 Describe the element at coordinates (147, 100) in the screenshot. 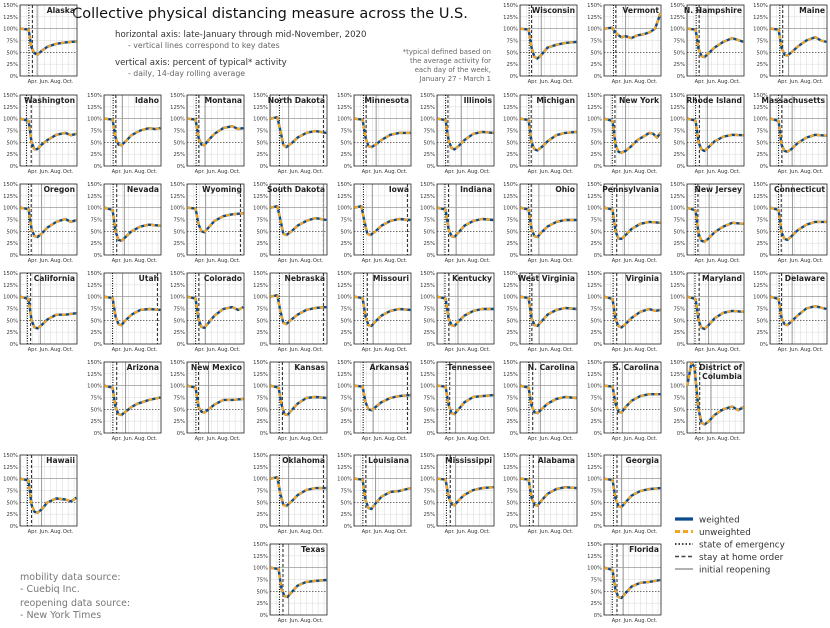

I see `state-name-label: Idaho` at that location.